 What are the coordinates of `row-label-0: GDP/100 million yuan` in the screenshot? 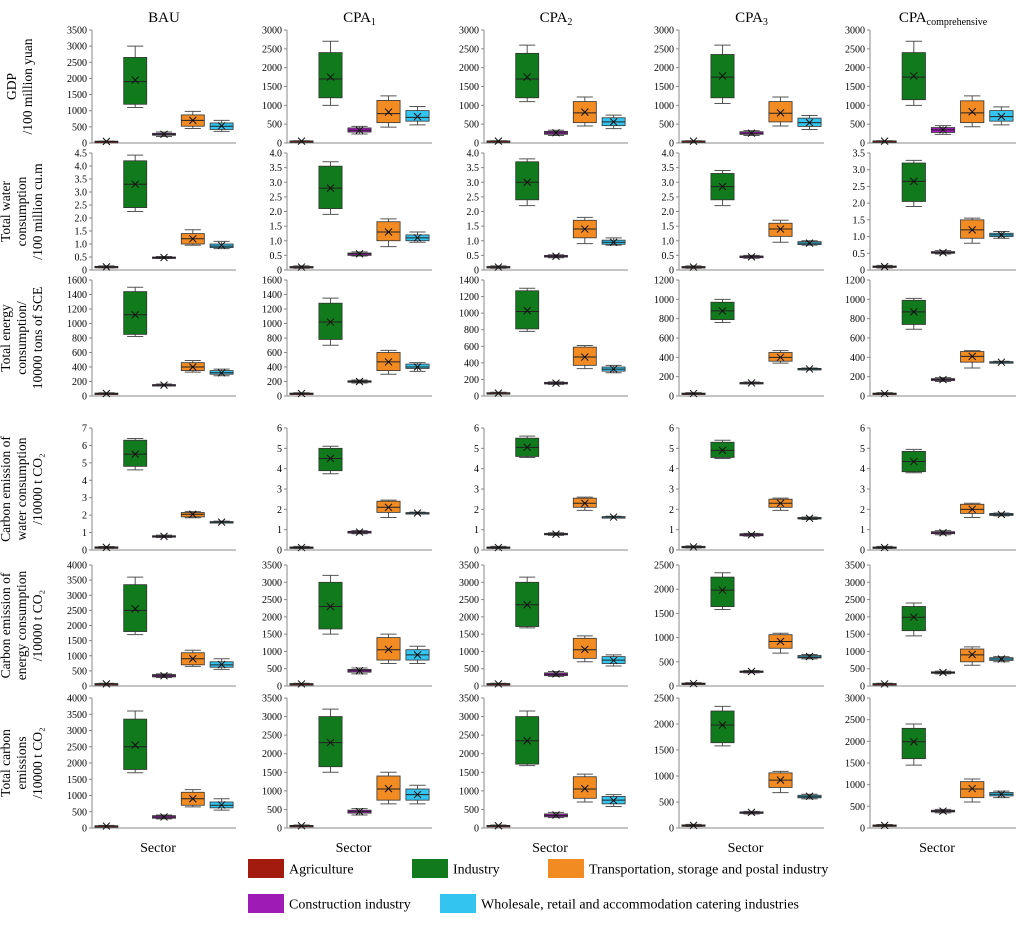 It's located at (19, 86).